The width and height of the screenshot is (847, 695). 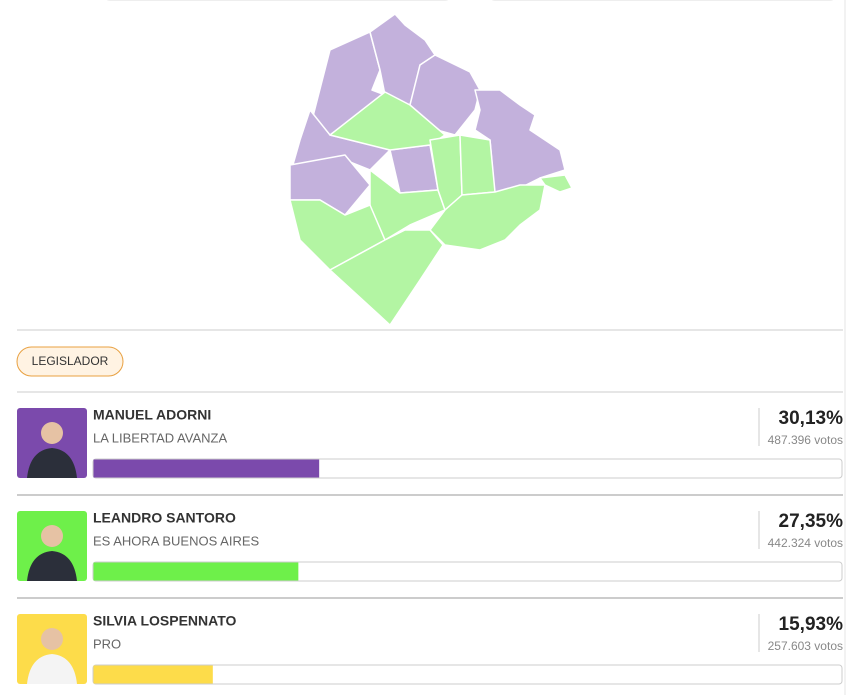 What do you see at coordinates (152, 415) in the screenshot?
I see `candidate-name: MANUEL ADORNI` at bounding box center [152, 415].